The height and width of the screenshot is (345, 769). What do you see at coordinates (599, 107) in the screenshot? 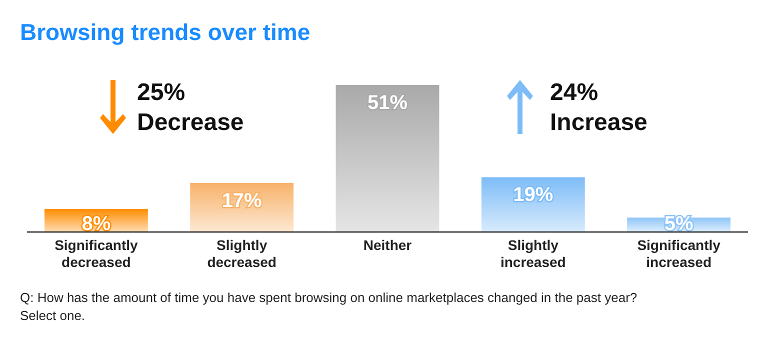
I see `annotation: 24% Increase` at bounding box center [599, 107].